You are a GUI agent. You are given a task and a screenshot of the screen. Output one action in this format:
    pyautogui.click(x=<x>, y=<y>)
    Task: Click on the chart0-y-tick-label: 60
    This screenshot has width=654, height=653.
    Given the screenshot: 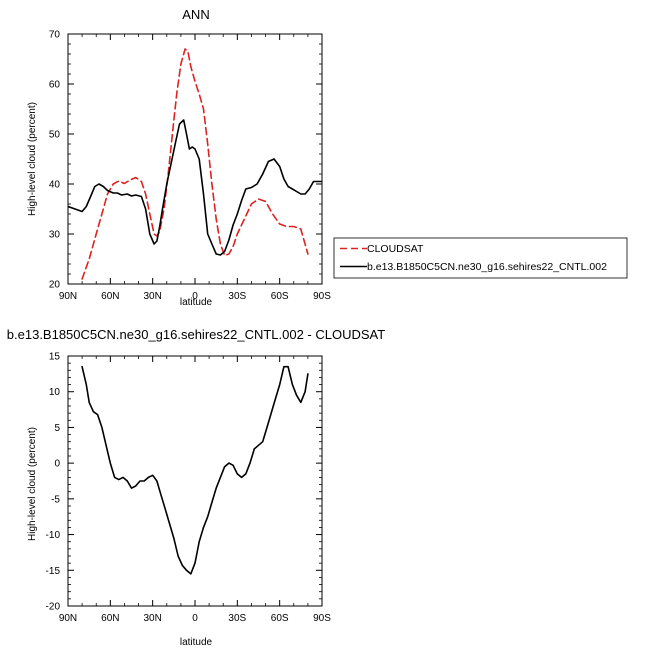 What is the action you would take?
    pyautogui.click(x=55, y=85)
    